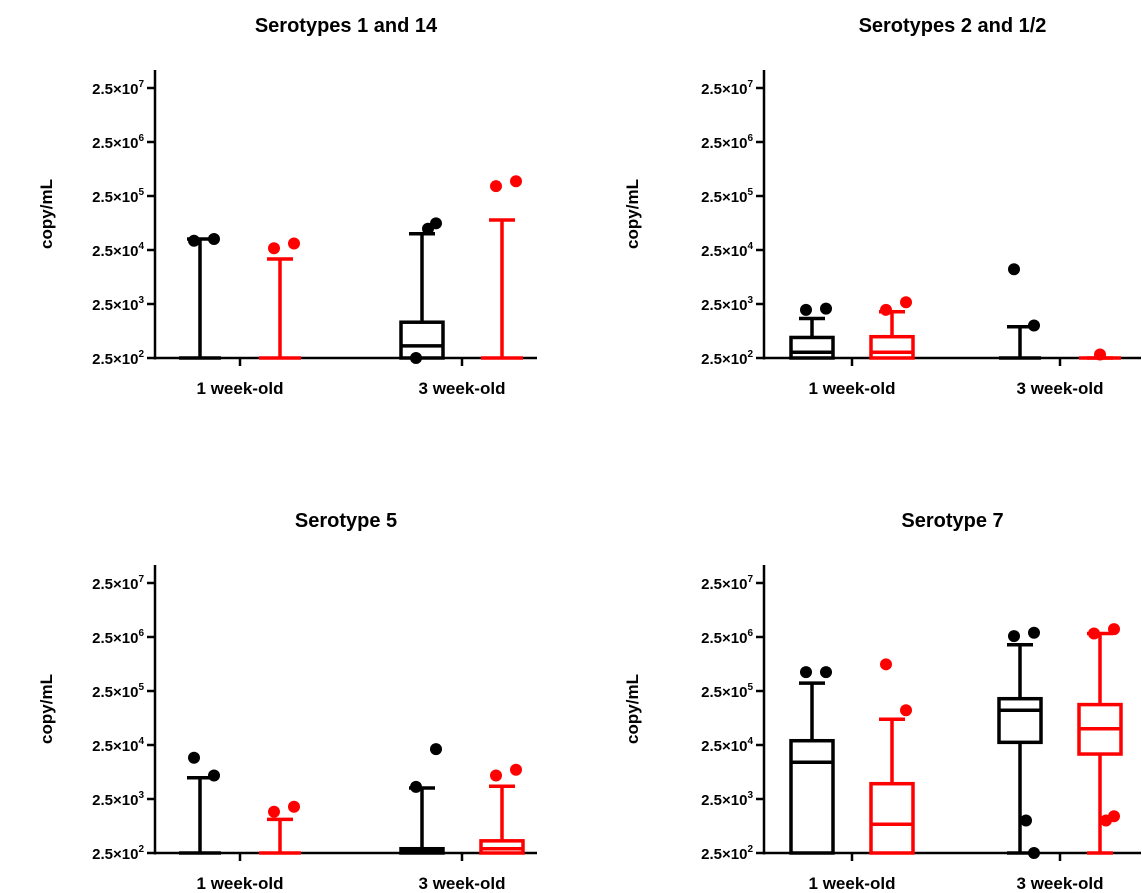  What do you see at coordinates (952, 521) in the screenshot?
I see `chart-title: Serotype 7` at bounding box center [952, 521].